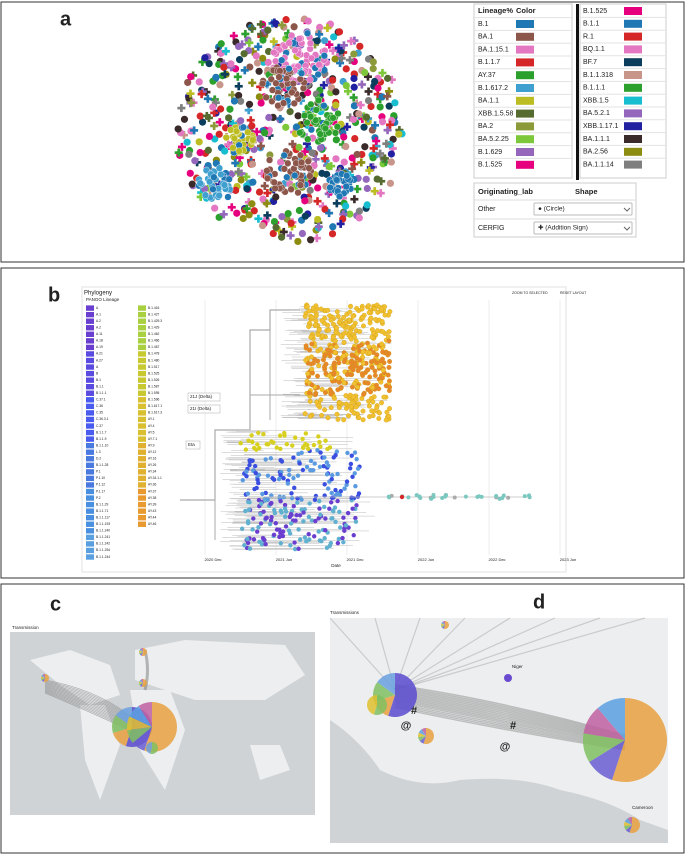 The height and width of the screenshot is (855, 685). I want to click on phylogeny-title: Phylogeny, so click(98, 294).